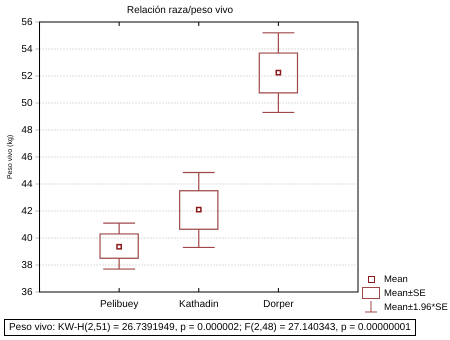 This screenshot has height=340, width=450. What do you see at coordinates (27, 22) in the screenshot?
I see `y-tick-label: 56` at bounding box center [27, 22].